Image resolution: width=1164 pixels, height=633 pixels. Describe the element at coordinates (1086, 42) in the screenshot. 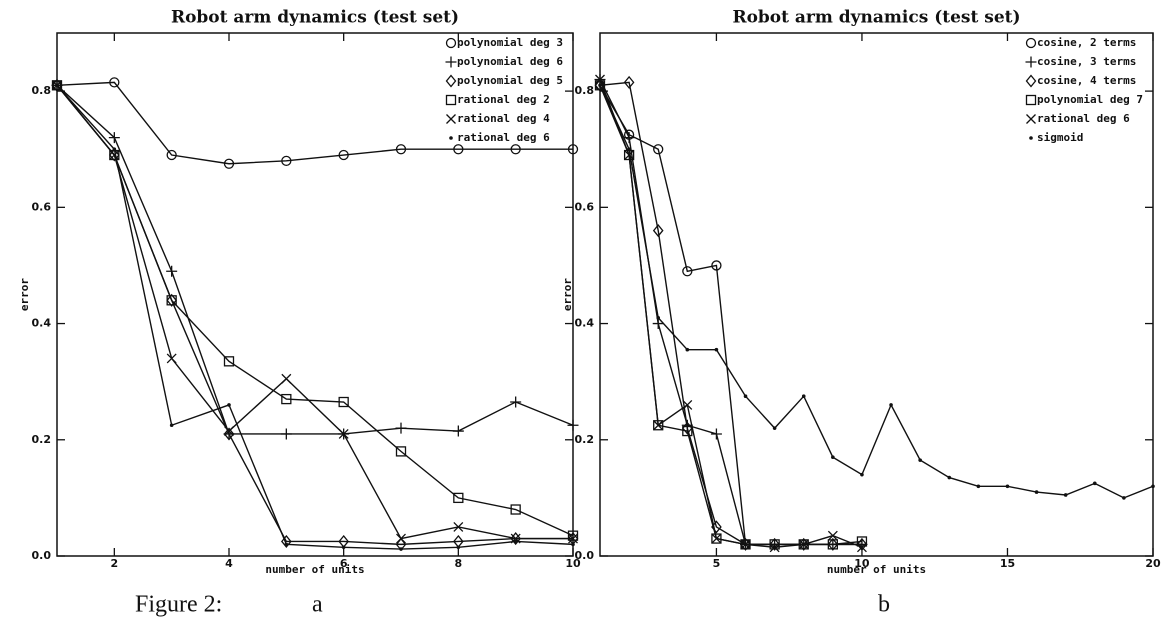

I see `legend-label: cosine, 2 terms` at that location.